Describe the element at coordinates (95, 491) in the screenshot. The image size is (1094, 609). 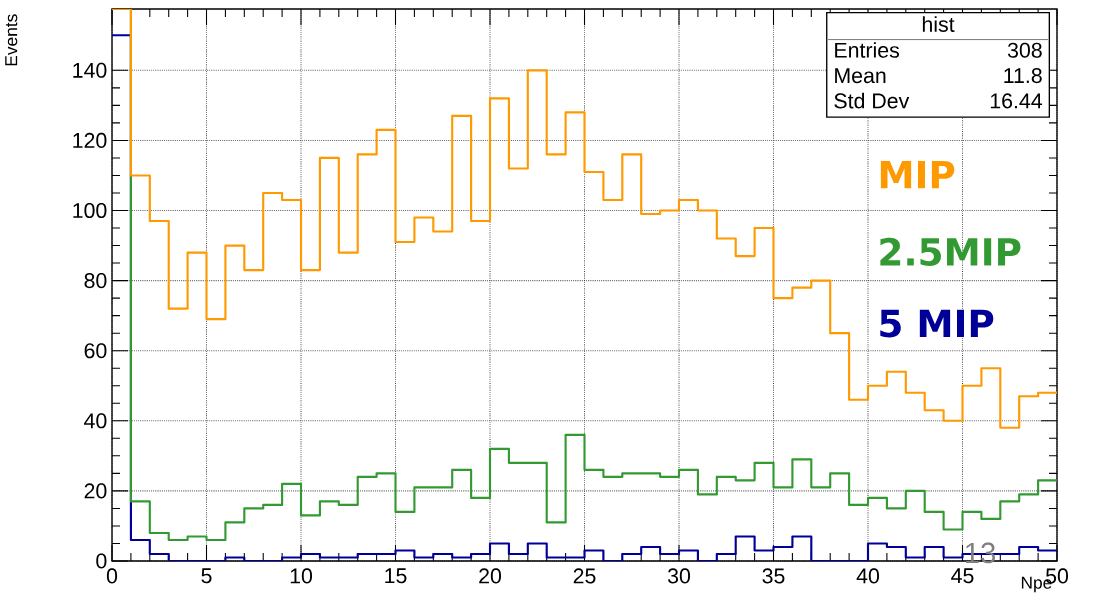
I see `y-tick-label: 20` at that location.